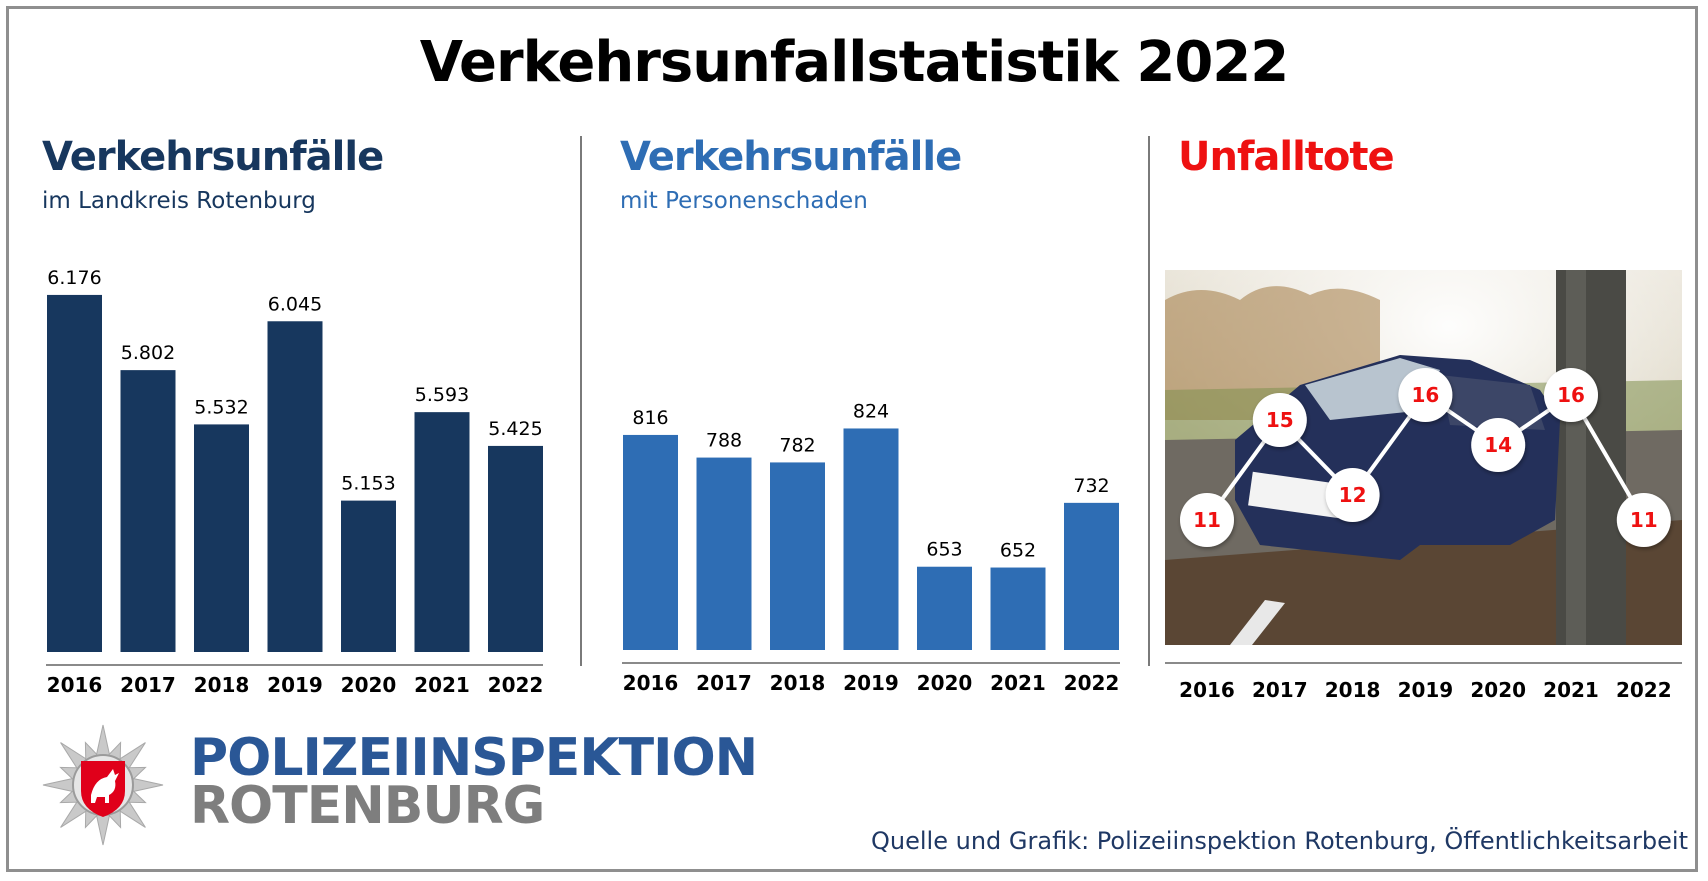 The height and width of the screenshot is (881, 1708). Describe the element at coordinates (944, 608) in the screenshot. I see `chart2-bar-2020` at that location.